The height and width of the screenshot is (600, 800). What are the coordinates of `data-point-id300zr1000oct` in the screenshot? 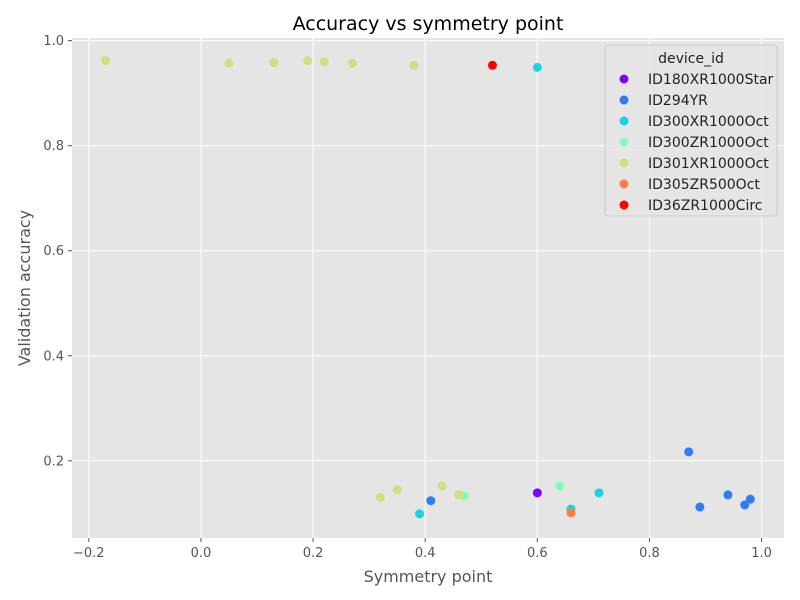 It's located at (560, 486).